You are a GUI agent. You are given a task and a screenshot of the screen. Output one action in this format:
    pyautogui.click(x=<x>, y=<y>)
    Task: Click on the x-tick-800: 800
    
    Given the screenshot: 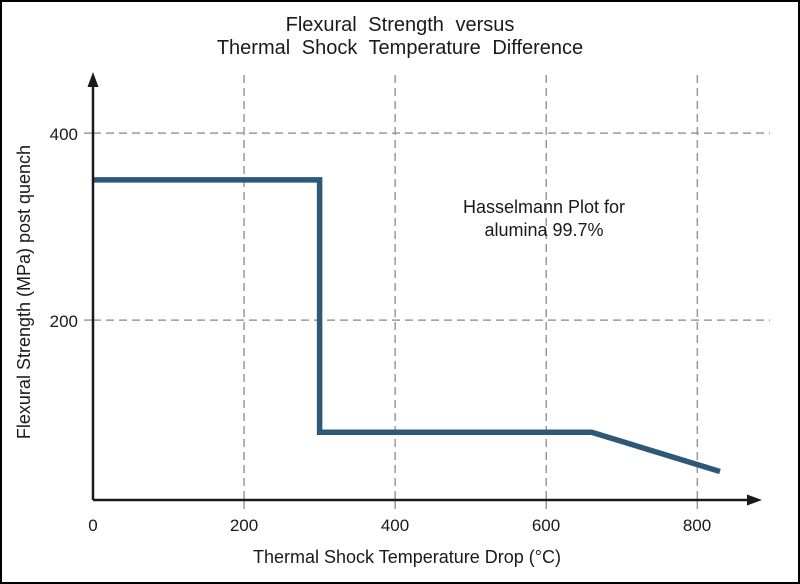 What is the action you would take?
    pyautogui.click(x=697, y=525)
    